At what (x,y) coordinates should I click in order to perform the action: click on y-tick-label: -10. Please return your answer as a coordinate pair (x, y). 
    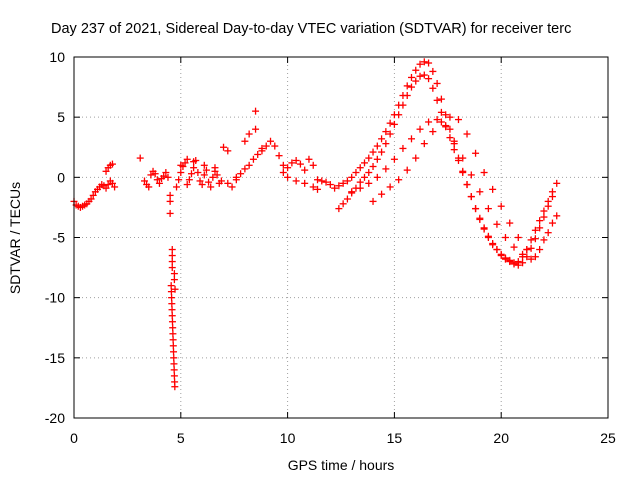
    Looking at the image, I should click on (55, 298).